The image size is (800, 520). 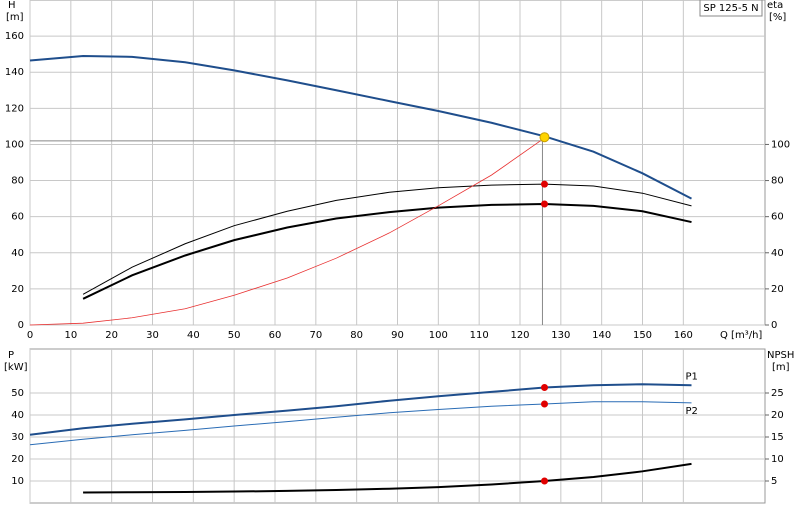 What do you see at coordinates (15, 17) in the screenshot?
I see `y-unit: [m]` at bounding box center [15, 17].